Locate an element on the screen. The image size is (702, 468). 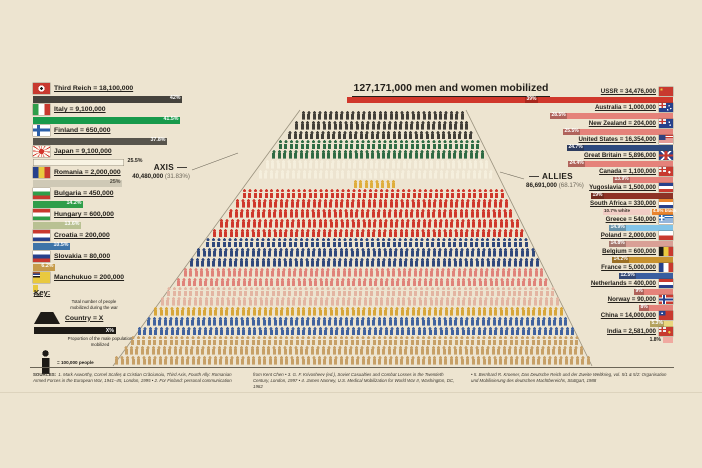
axis-country-japan: Japan = 9,100,000 25.5% is located at coordinates (119, 156).